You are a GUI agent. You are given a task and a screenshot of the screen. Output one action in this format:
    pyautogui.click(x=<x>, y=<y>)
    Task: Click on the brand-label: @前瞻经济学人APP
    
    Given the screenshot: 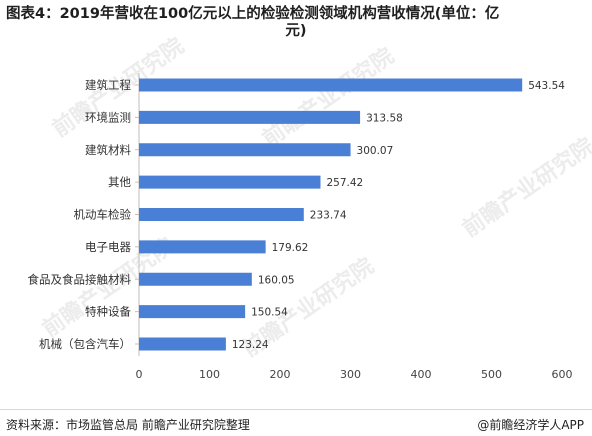 What is the action you would take?
    pyautogui.click(x=530, y=425)
    